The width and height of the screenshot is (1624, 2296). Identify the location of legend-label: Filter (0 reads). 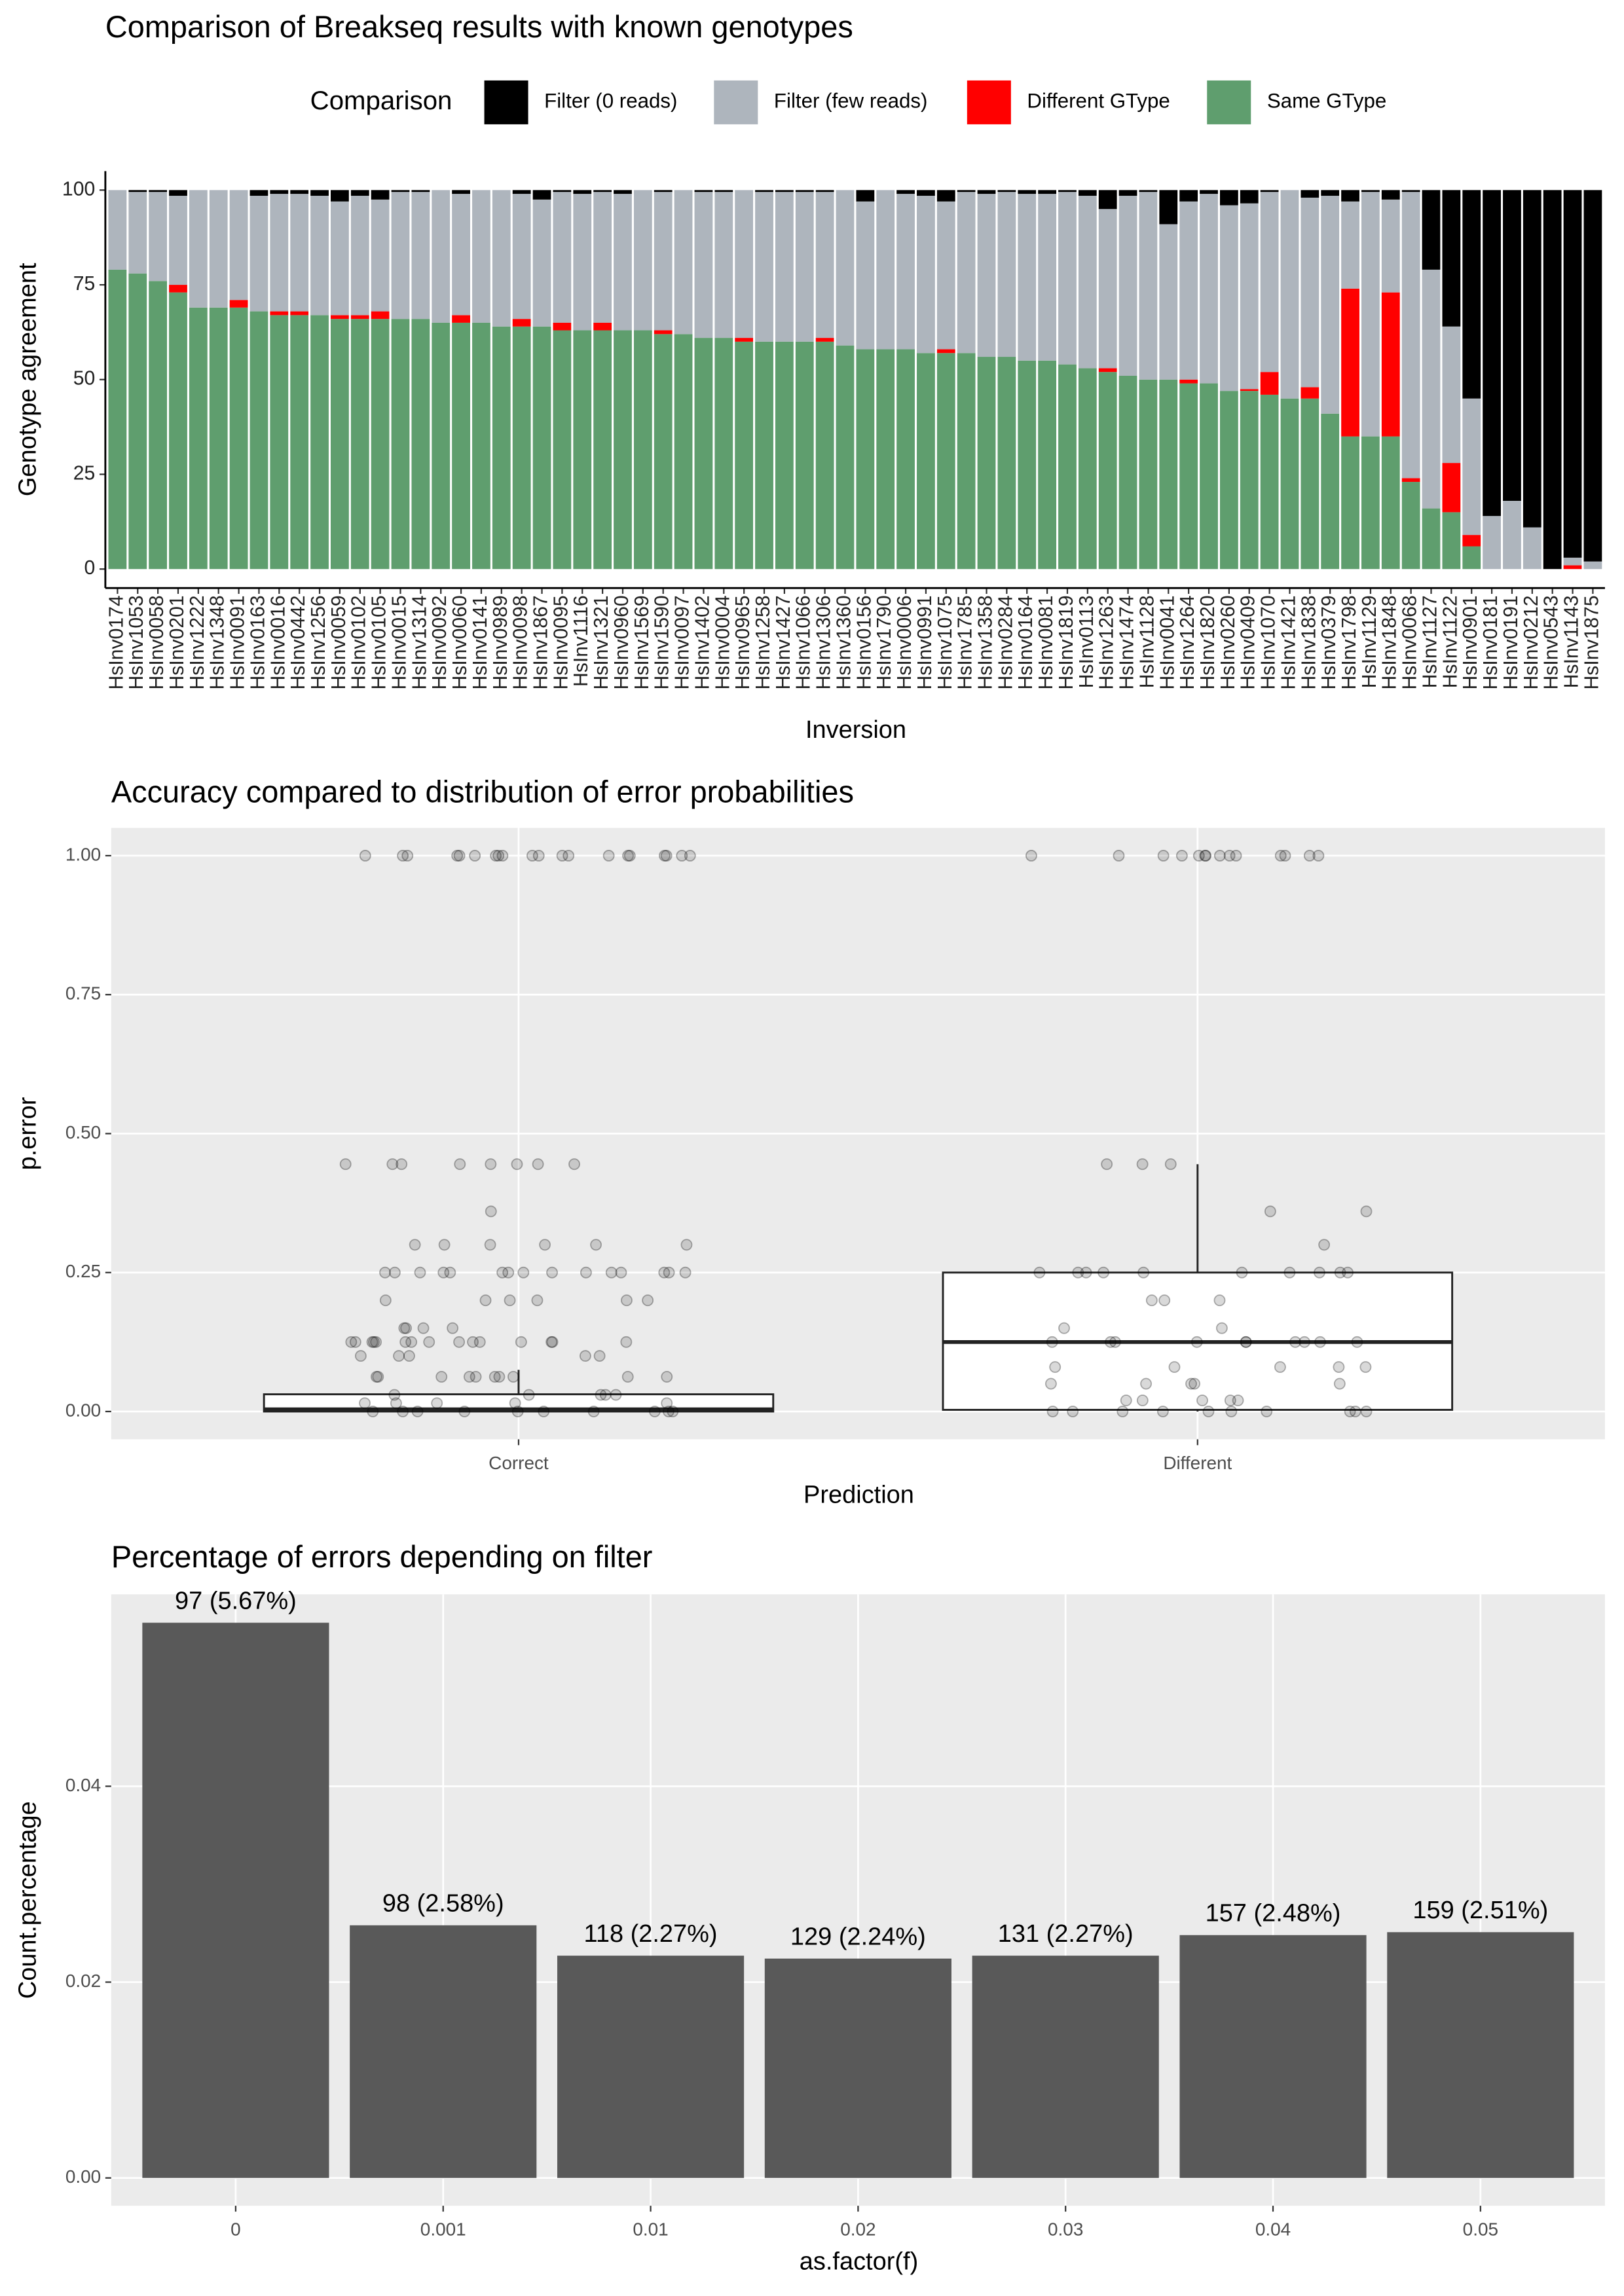
(610, 101).